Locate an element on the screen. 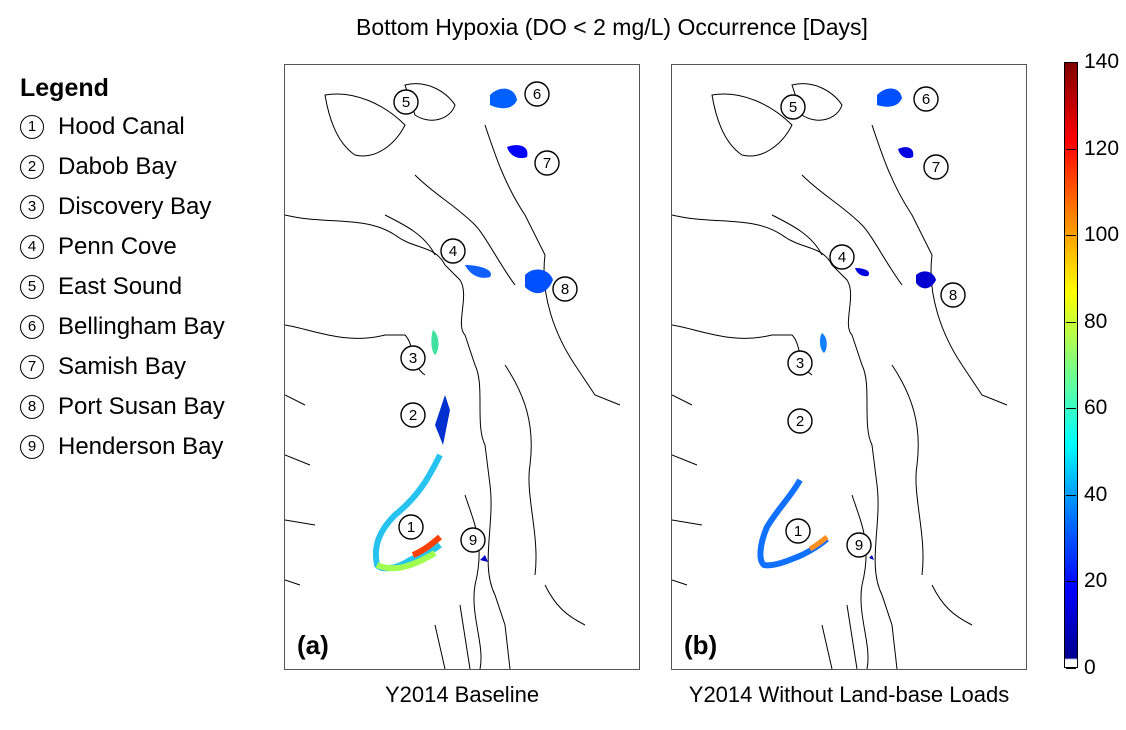  coastline-main is located at coordinates (398, 441).